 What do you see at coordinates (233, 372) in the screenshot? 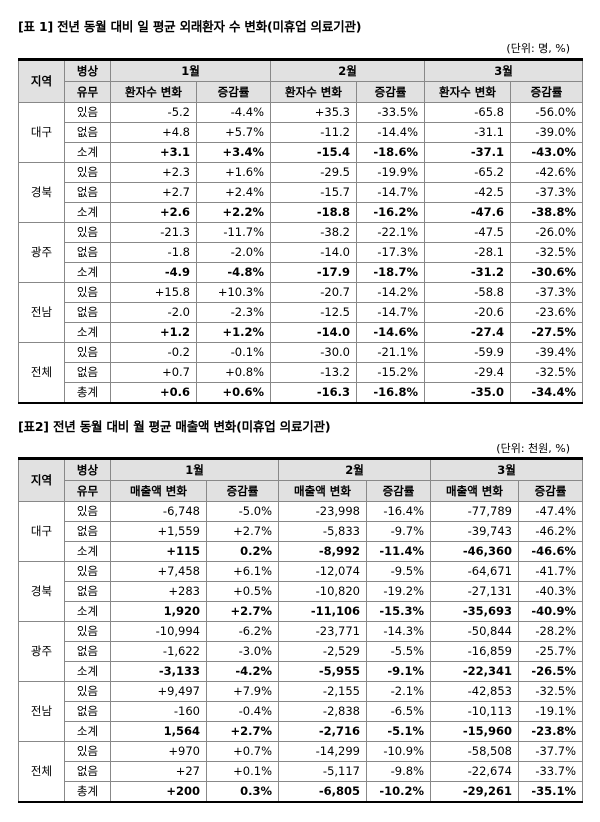
I see `rate-value-cell: +0.8%` at bounding box center [233, 372].